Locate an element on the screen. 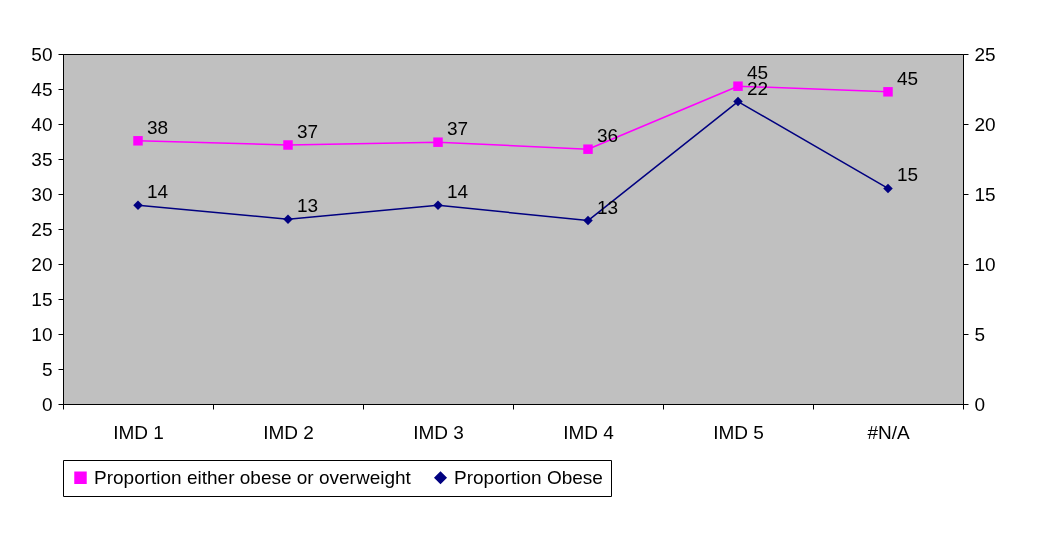 This screenshot has height=534, width=1052. y-tick-label: 10 is located at coordinates (42, 334).